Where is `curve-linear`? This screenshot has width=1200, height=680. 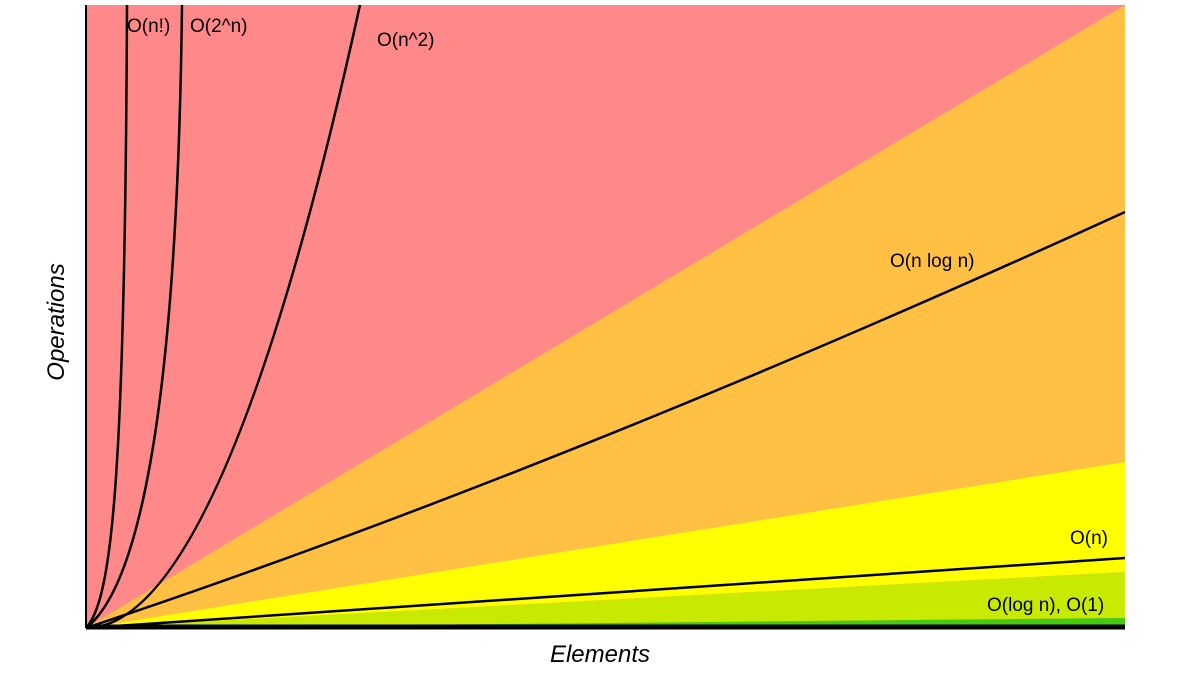 curve-linear is located at coordinates (605, 593).